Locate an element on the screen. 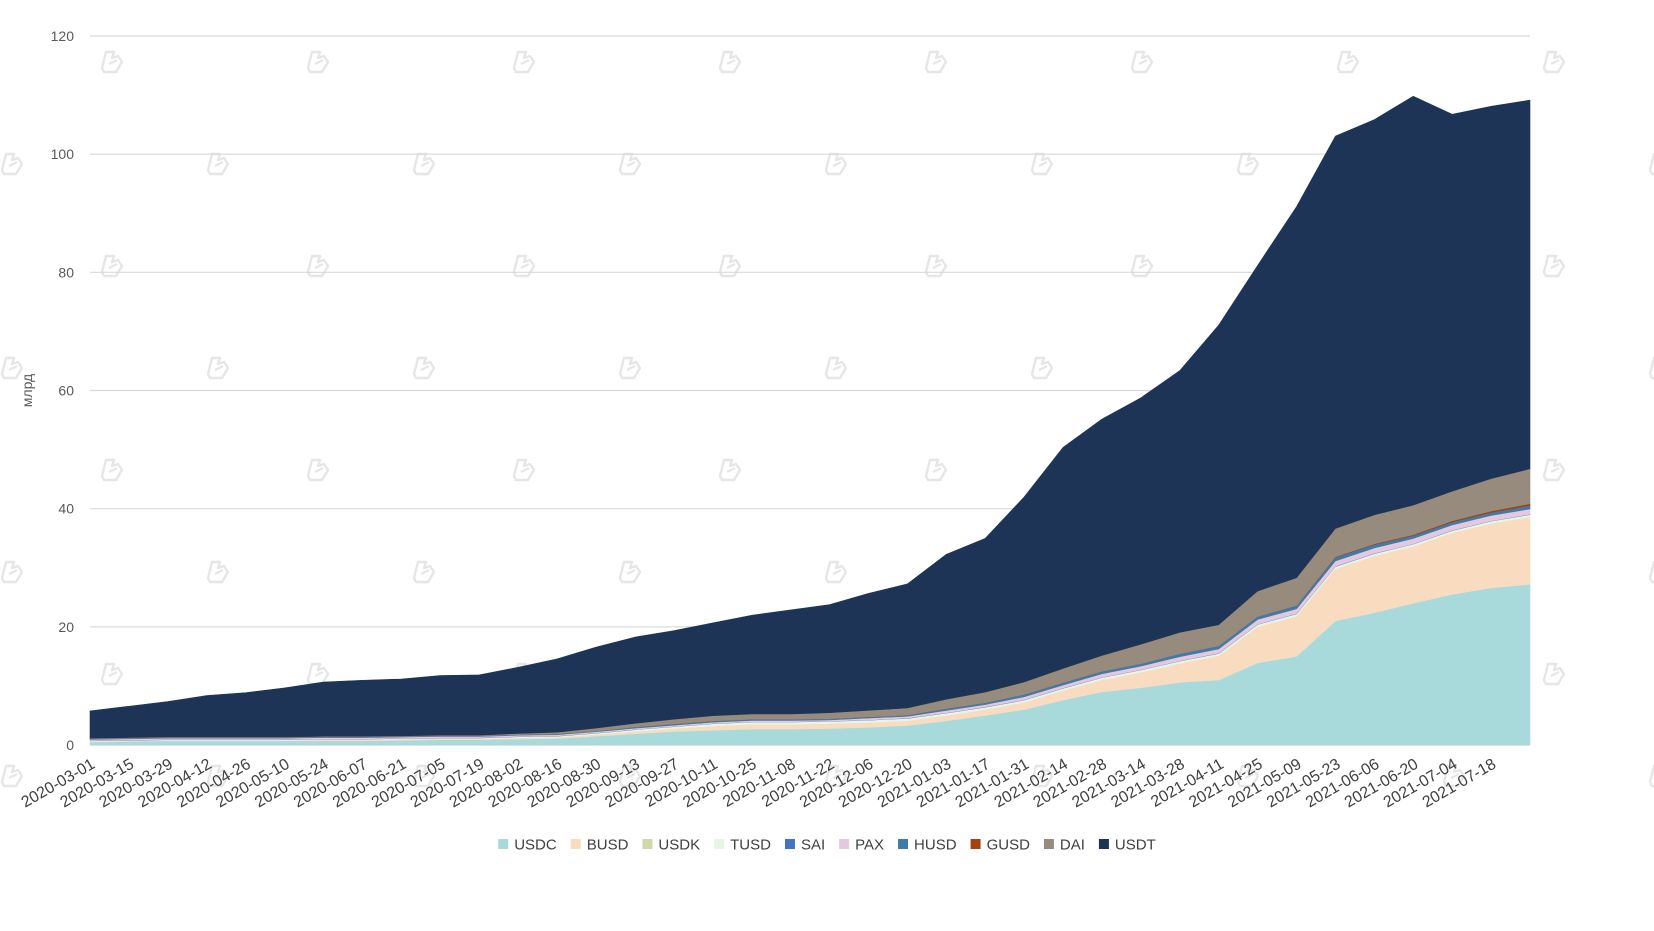  legend-label: DAI is located at coordinates (1072, 845).